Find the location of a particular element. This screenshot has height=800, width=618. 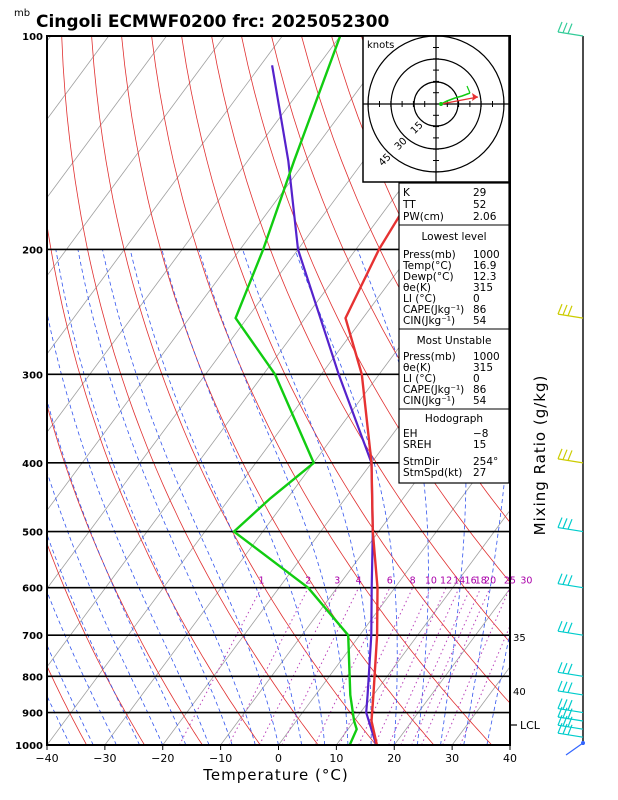

hodograph-origin-dot is located at coordinates (441, 104).